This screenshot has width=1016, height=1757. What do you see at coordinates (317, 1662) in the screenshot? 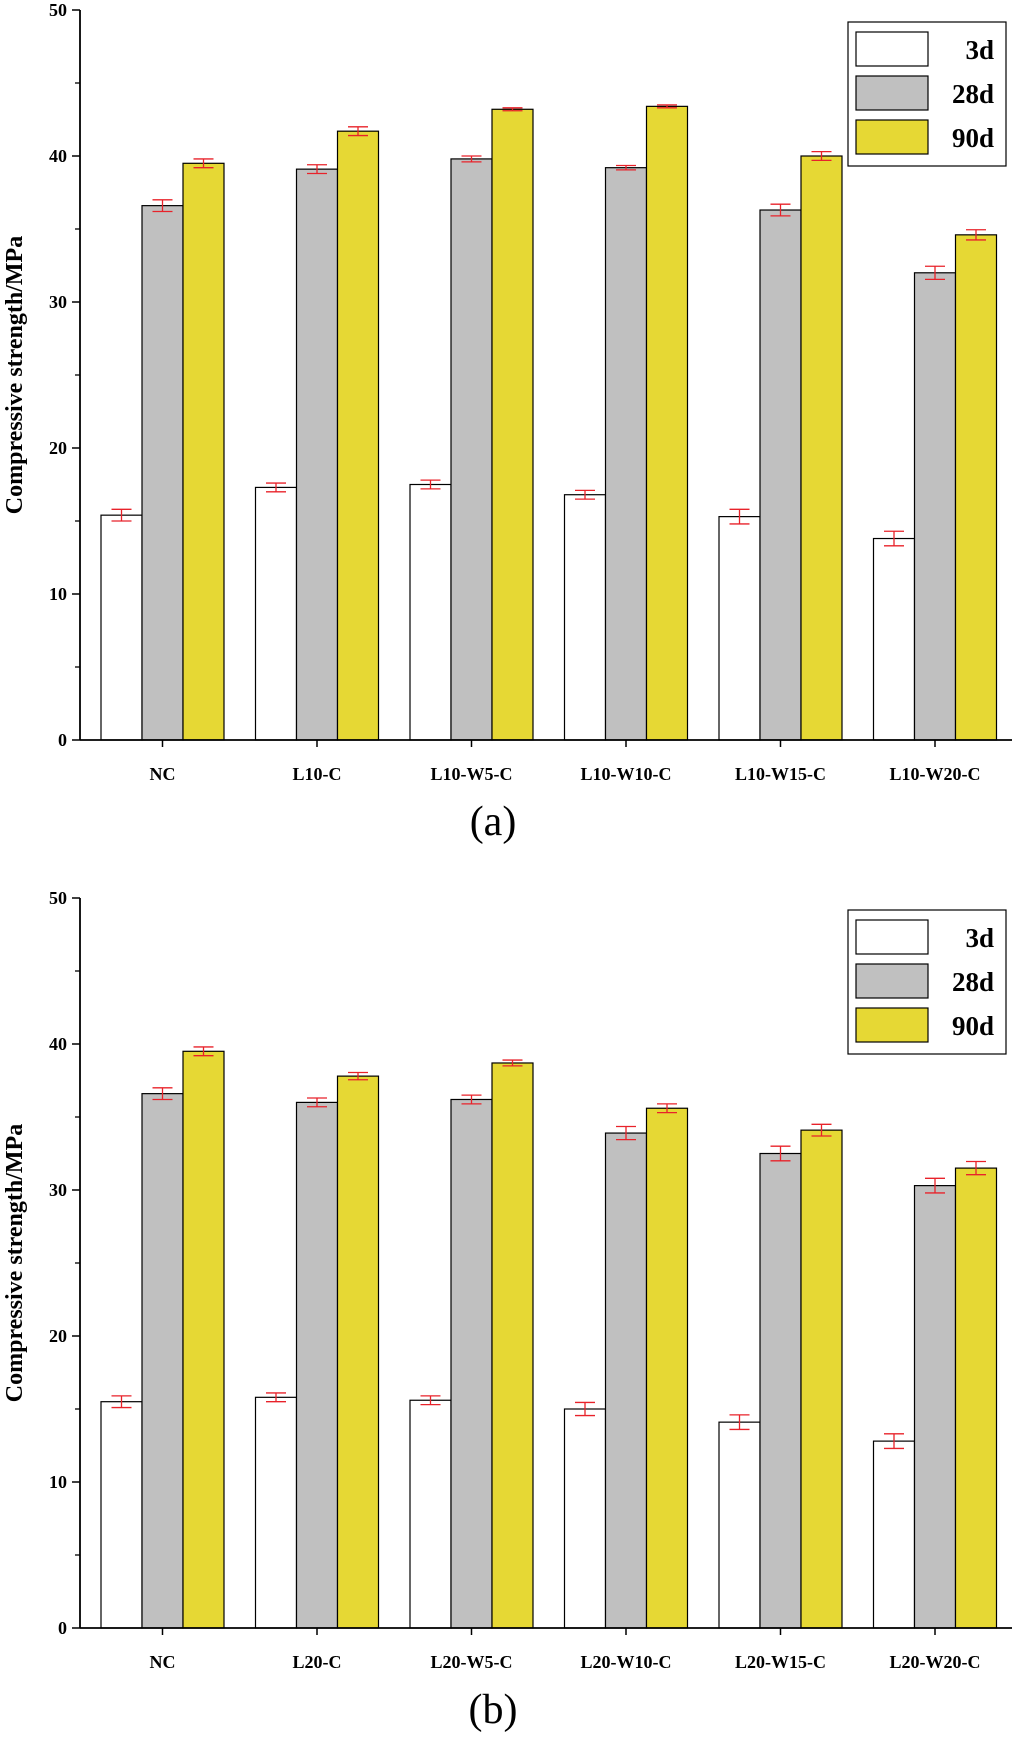
I see `x-tick-label: L20-C` at bounding box center [317, 1662].